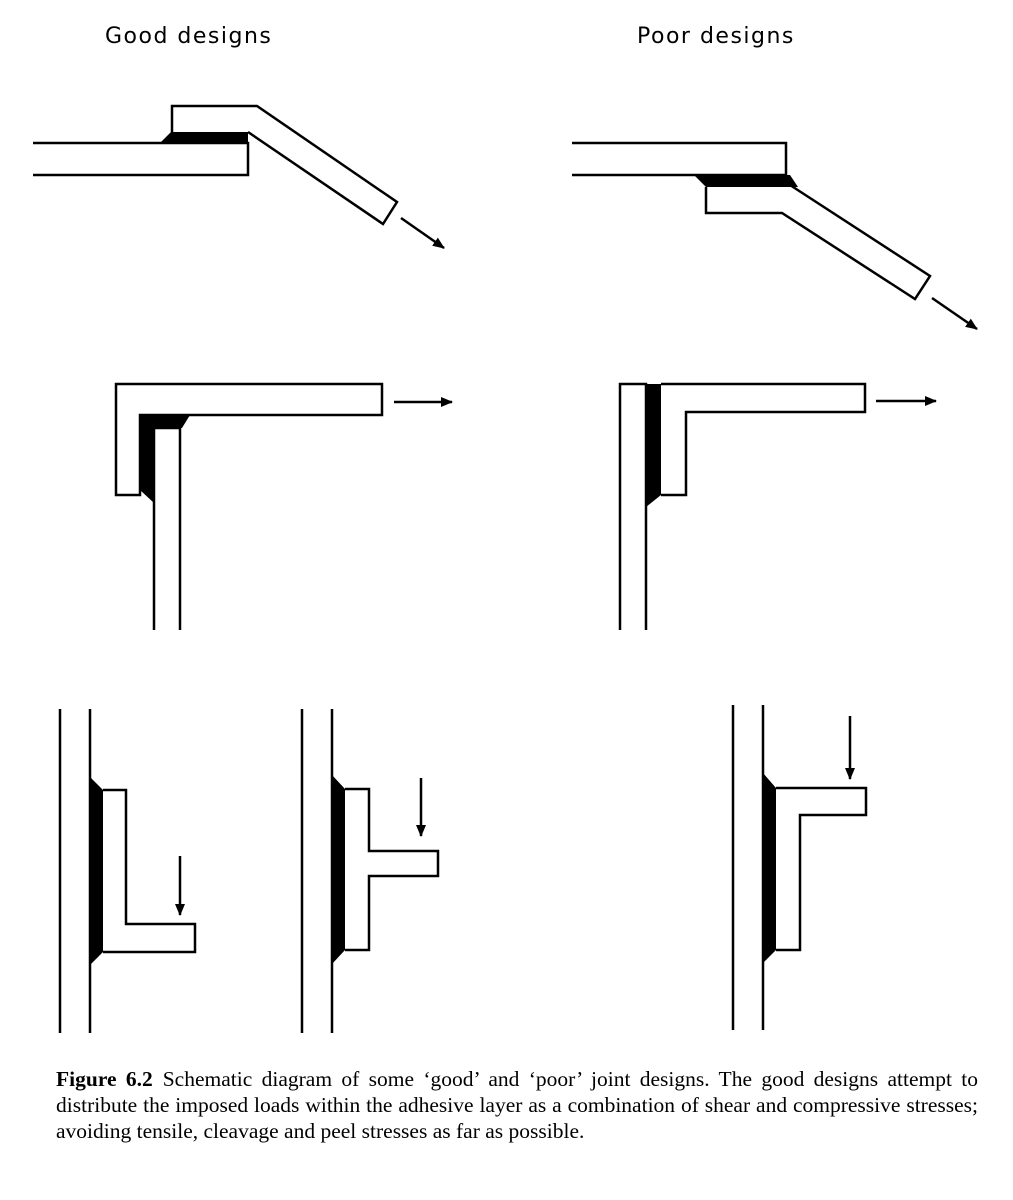 Image resolution: width=1013 pixels, height=1200 pixels. I want to click on poor-corner-adhesive, so click(653, 445).